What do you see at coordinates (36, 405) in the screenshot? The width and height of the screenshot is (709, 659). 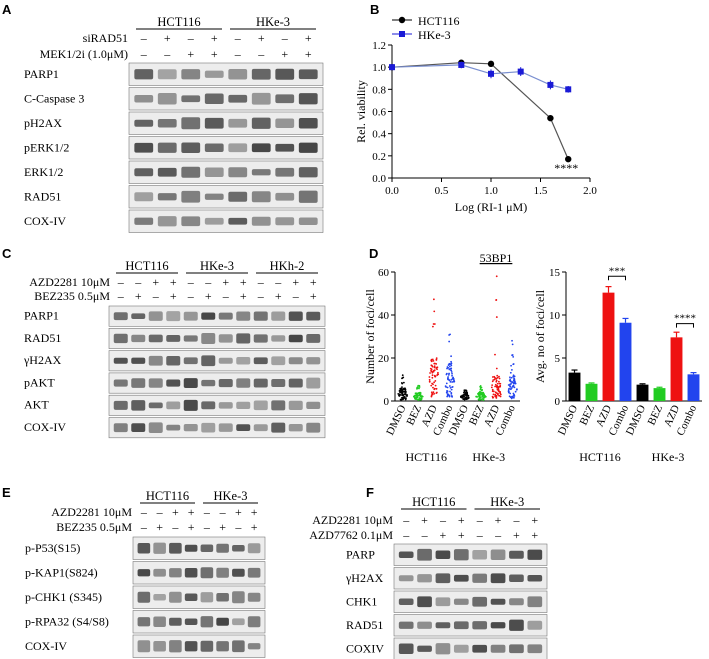 I see `blot-label: AKT` at bounding box center [36, 405].